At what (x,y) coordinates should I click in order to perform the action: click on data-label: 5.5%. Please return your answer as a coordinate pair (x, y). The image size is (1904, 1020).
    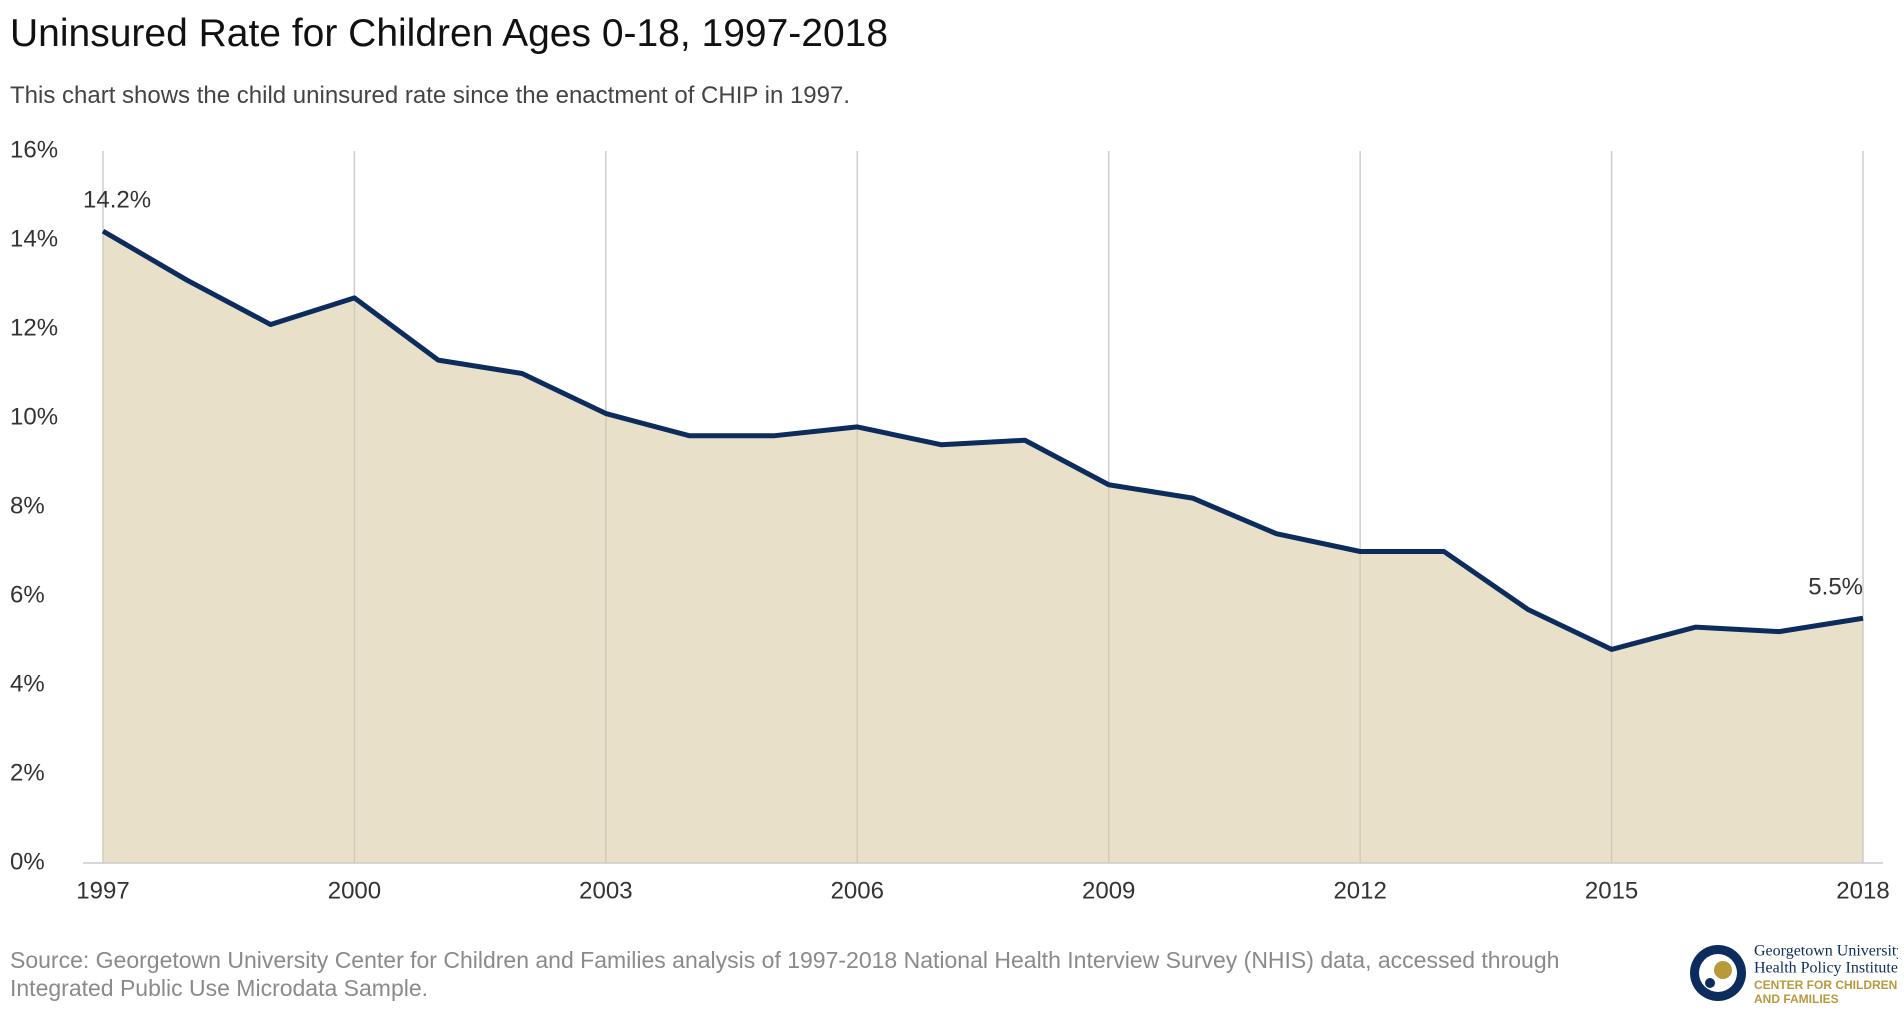
    Looking at the image, I should click on (1835, 587).